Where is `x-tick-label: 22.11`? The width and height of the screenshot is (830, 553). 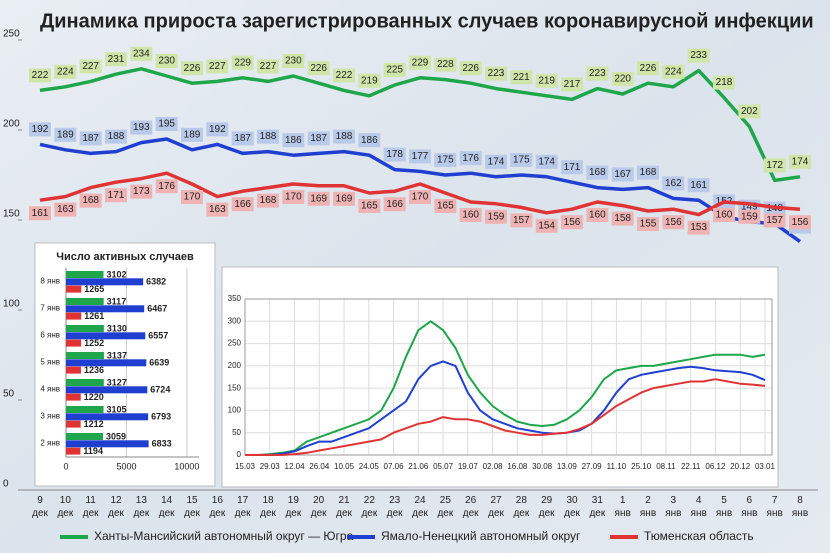 x-tick-label: 22.11 is located at coordinates (691, 466).